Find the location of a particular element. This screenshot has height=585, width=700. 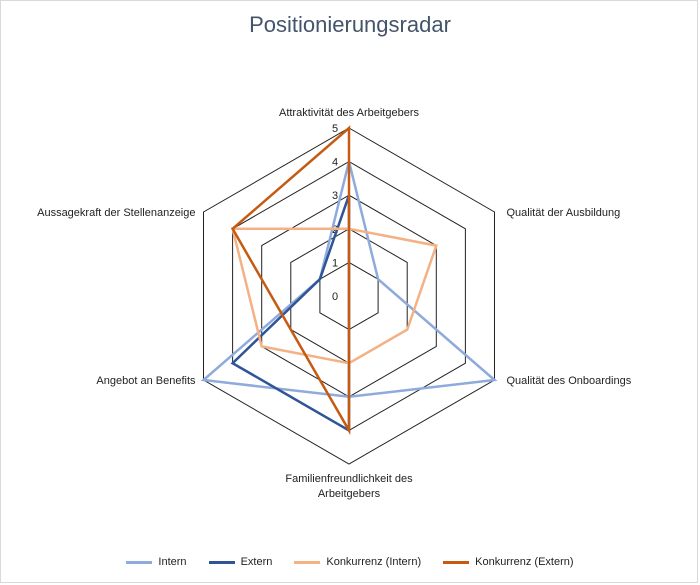

axis-label: Qualität des Onboardings is located at coordinates (568, 381).